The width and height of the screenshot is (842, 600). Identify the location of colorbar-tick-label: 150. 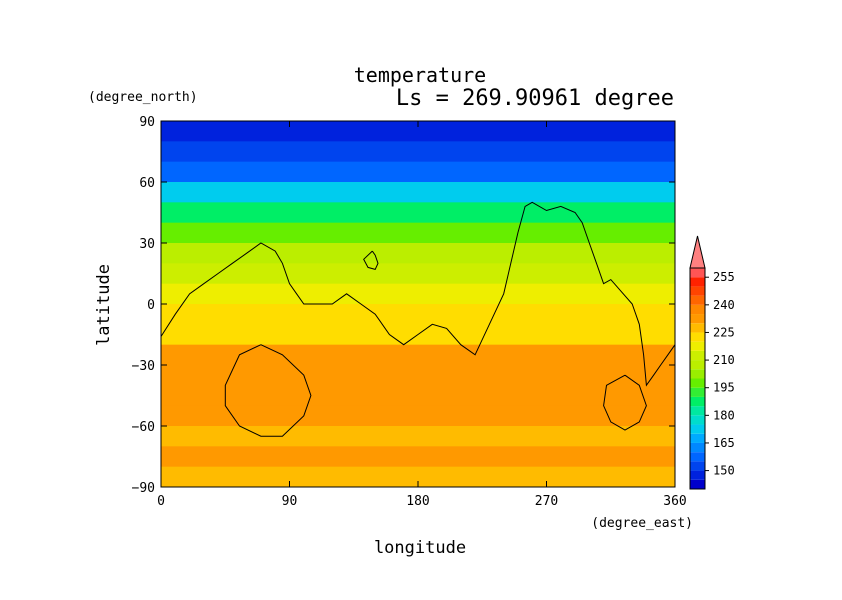
(724, 471).